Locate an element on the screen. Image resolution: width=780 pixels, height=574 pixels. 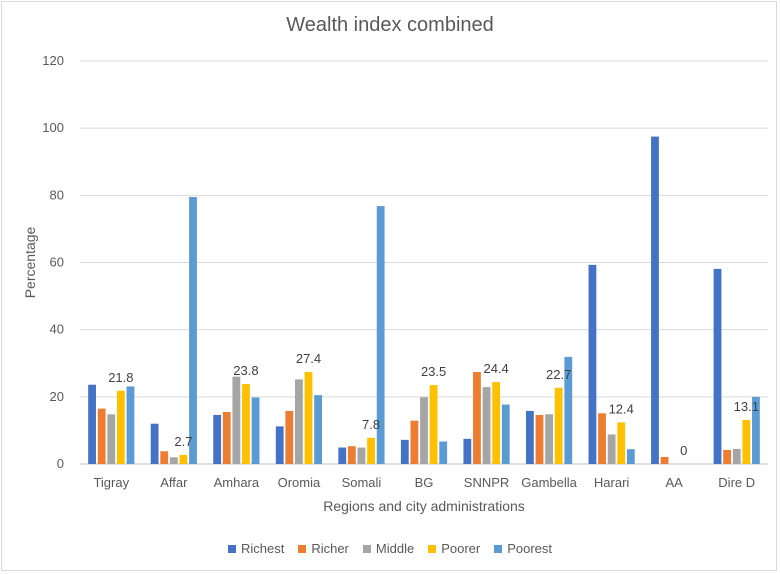
bar-richer-tigray is located at coordinates (101, 436).